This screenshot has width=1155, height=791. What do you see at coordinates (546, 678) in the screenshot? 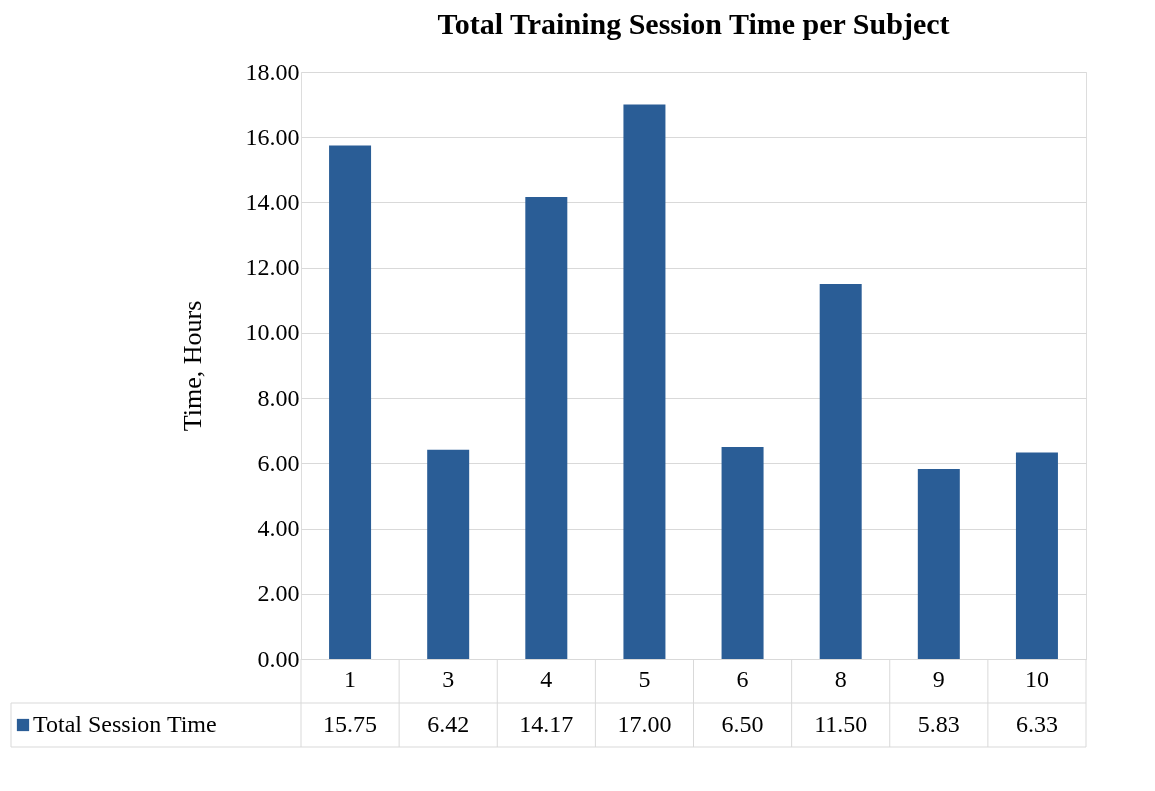
I see `x-tick-label: 4` at bounding box center [546, 678].